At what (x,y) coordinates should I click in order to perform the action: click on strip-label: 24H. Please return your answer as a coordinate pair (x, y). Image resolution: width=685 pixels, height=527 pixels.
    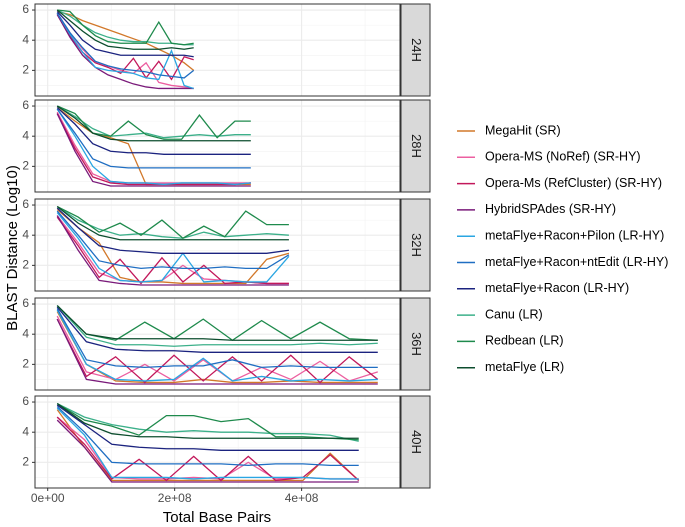
    Looking at the image, I should click on (416, 50).